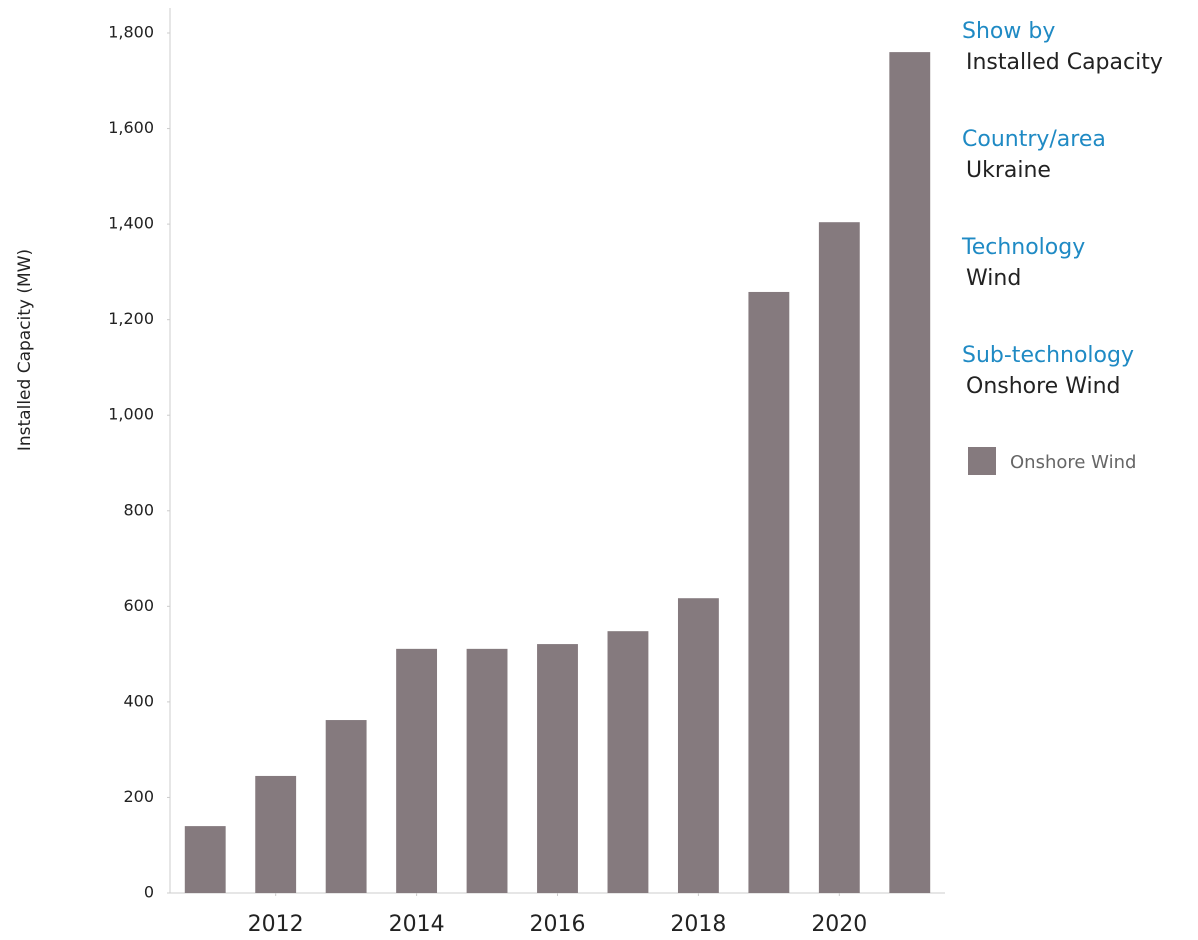 This screenshot has width=1198, height=940. Describe the element at coordinates (839, 924) in the screenshot. I see `x-tick-label: 2020` at that location.